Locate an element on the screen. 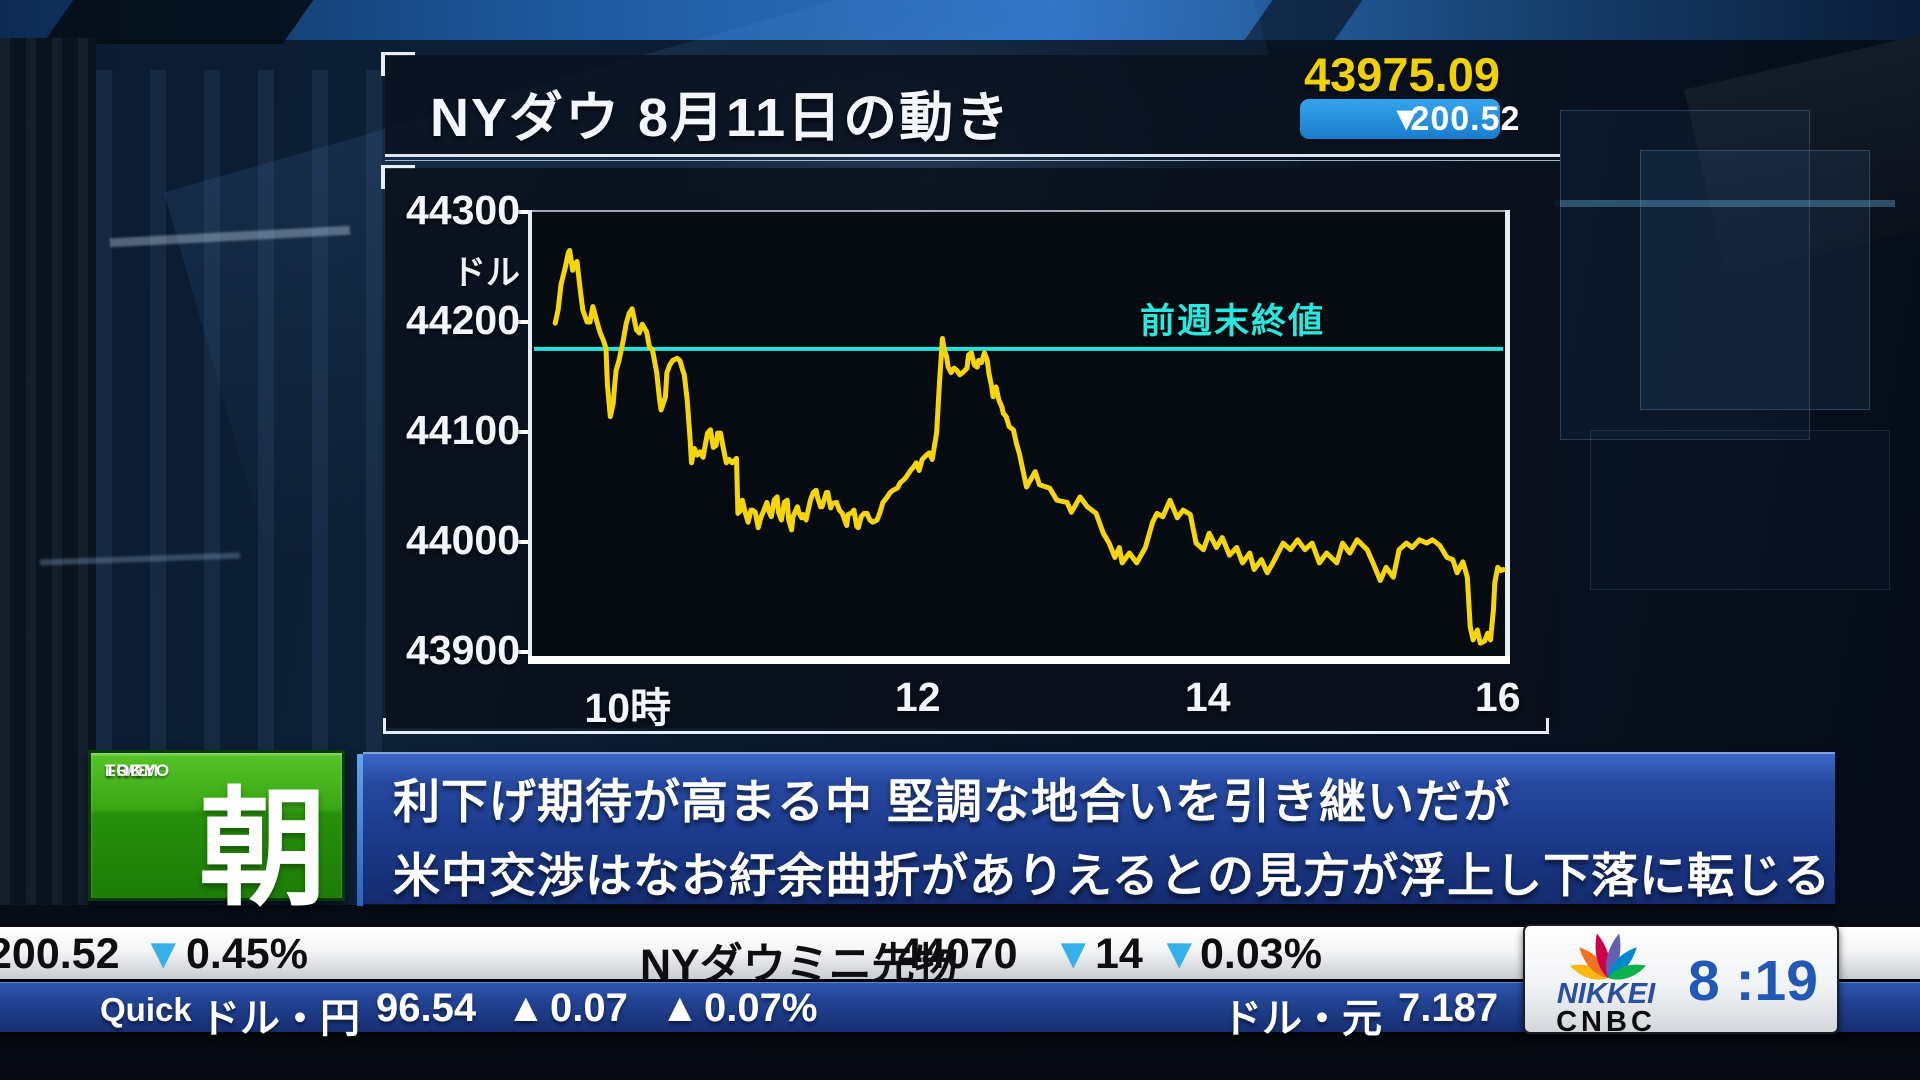 The width and height of the screenshot is (1920, 1080). fx-pair-value: 96.54 is located at coordinates (426, 1008).